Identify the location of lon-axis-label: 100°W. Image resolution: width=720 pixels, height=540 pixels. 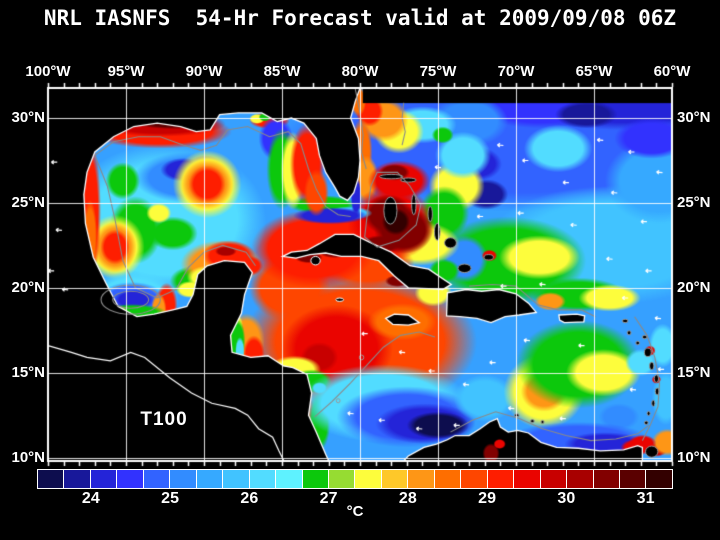
(48, 71).